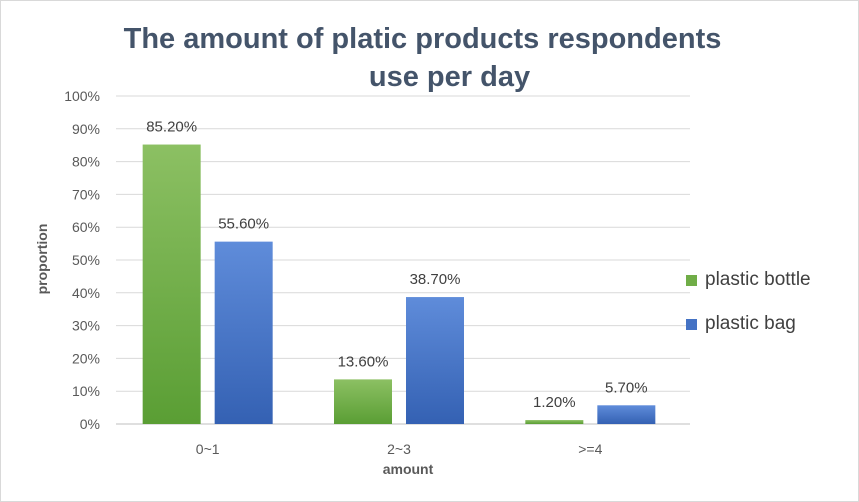 The width and height of the screenshot is (859, 502). What do you see at coordinates (758, 279) in the screenshot?
I see `legend-label-plastic-bottle: plastic bottle` at bounding box center [758, 279].